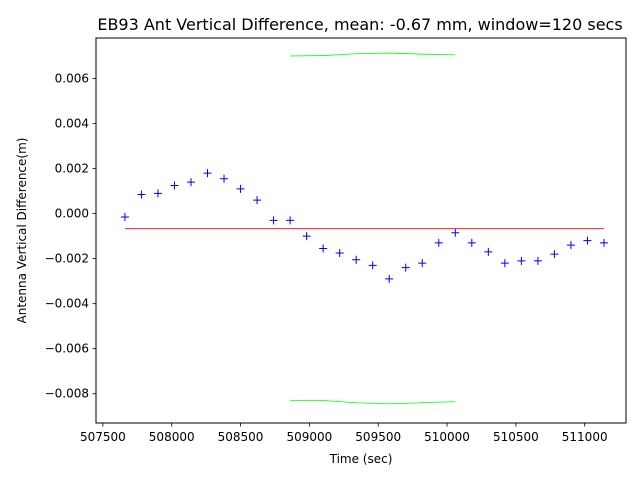  Describe the element at coordinates (516, 437) in the screenshot. I see `x-tick-label: 510500` at that location.